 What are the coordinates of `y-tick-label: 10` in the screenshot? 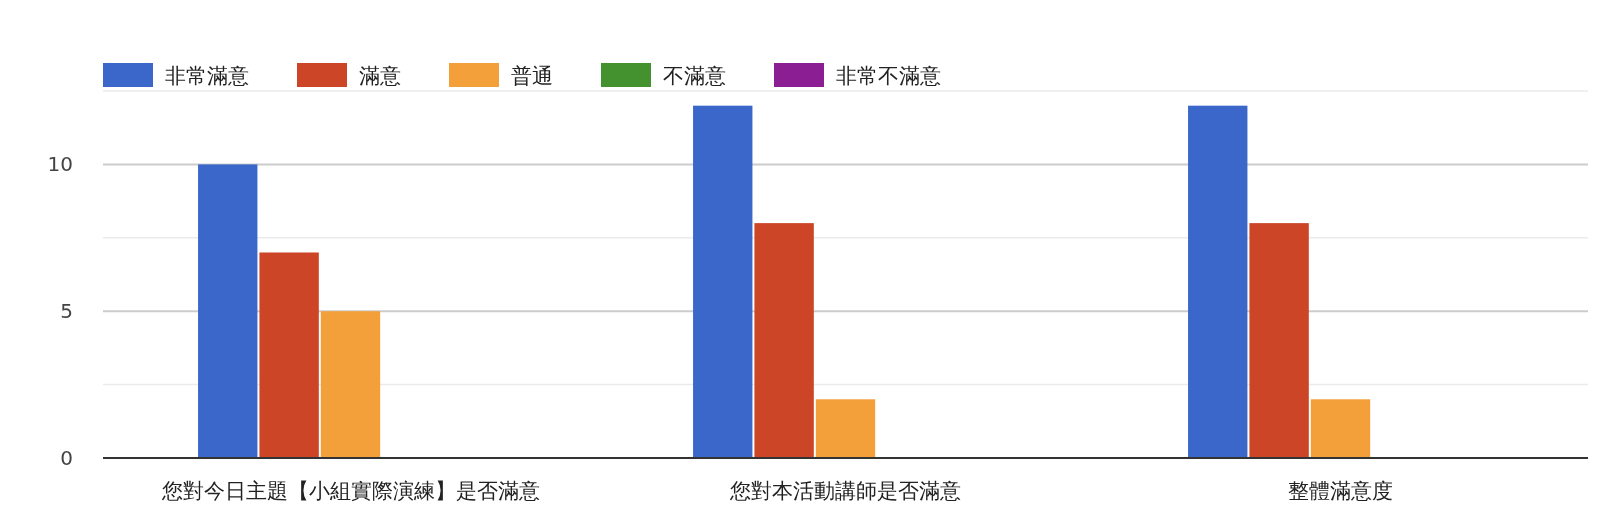 It's located at (60, 164).